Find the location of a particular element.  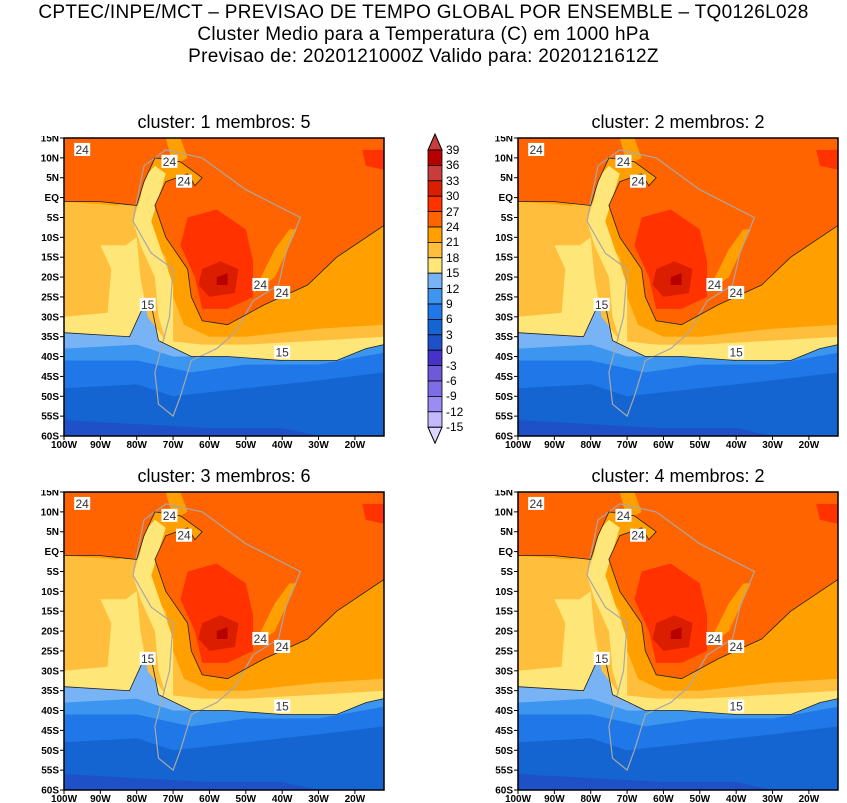

panel-title-1: cluster: 1 membros: 5 is located at coordinates (224, 122).